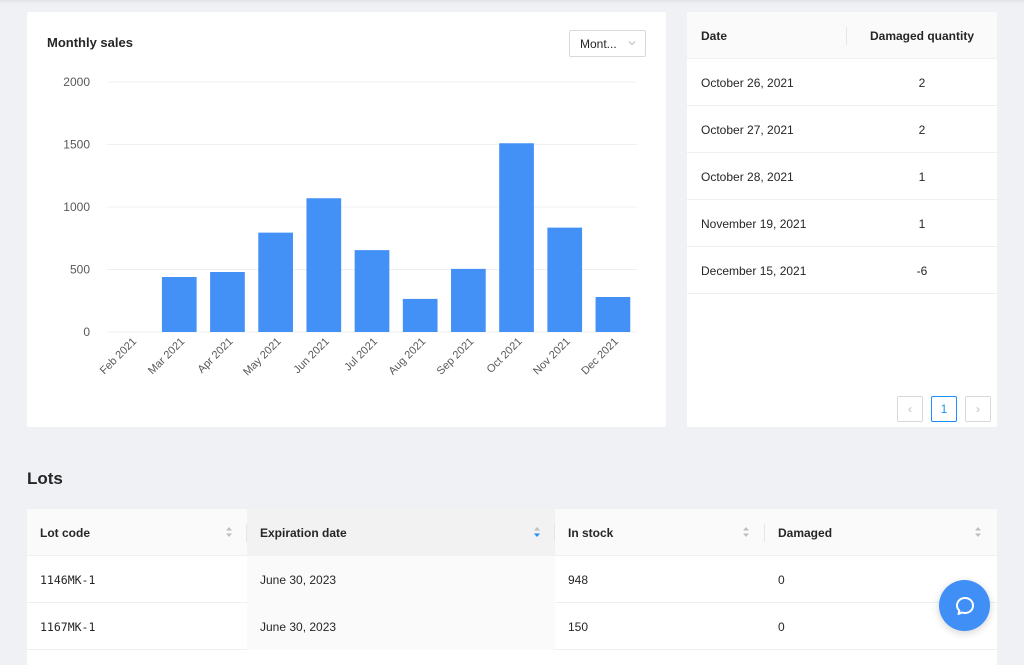  What do you see at coordinates (747, 177) in the screenshot?
I see `row-date: October 28, 2021` at bounding box center [747, 177].